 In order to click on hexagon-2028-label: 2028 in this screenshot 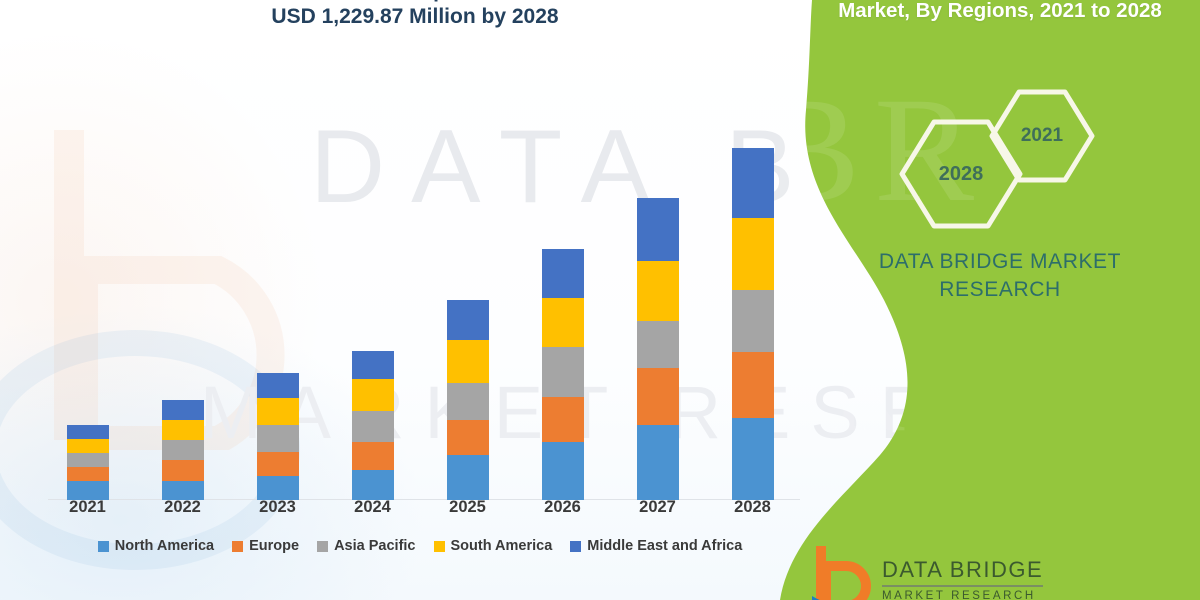, I will do `click(961, 173)`.